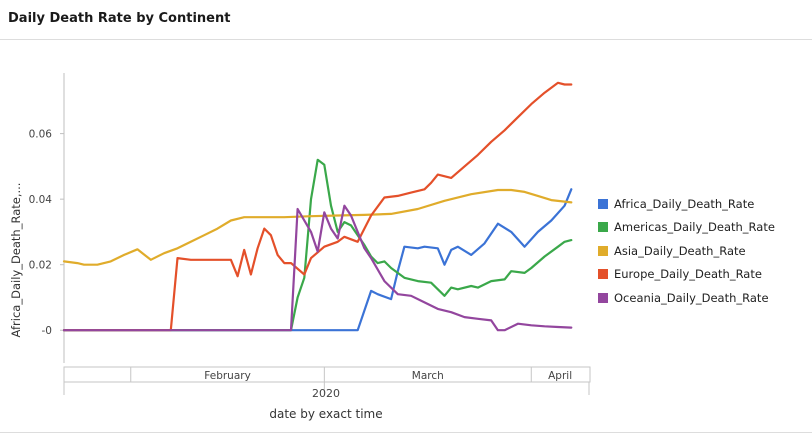  I want to click on y-tick-label: 0.06, so click(41, 135).